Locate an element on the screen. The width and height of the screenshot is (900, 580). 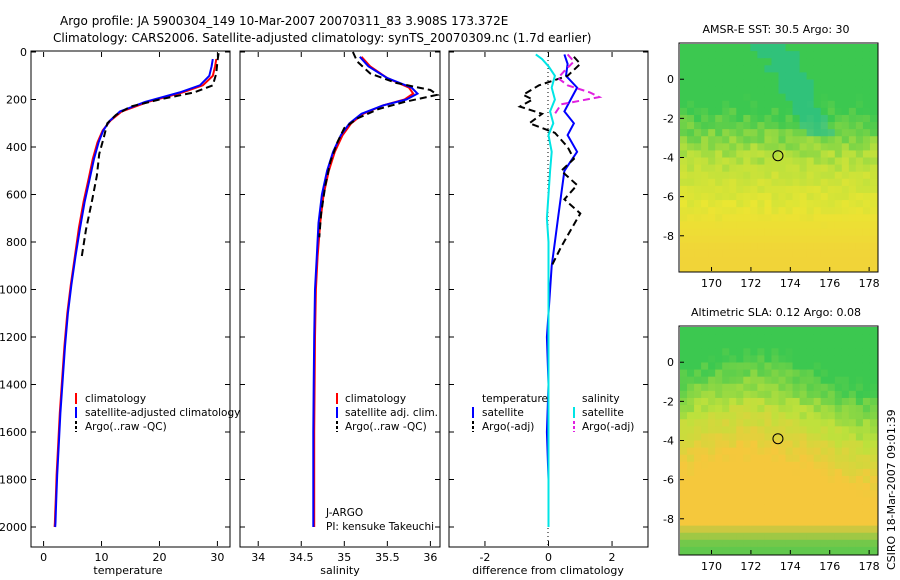
y-tick-label: 1600 is located at coordinates (13, 432).